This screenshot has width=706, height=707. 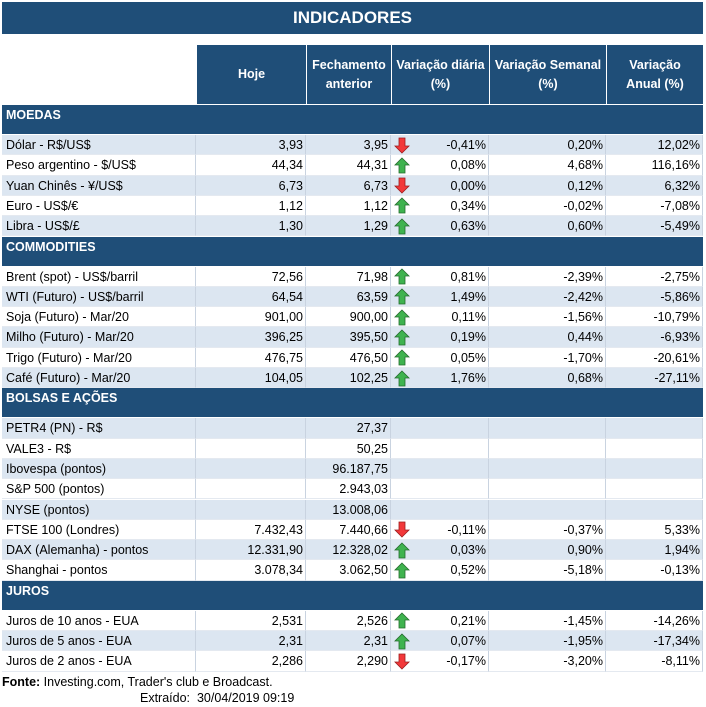 I want to click on cell: 0,20%, so click(x=547, y=145).